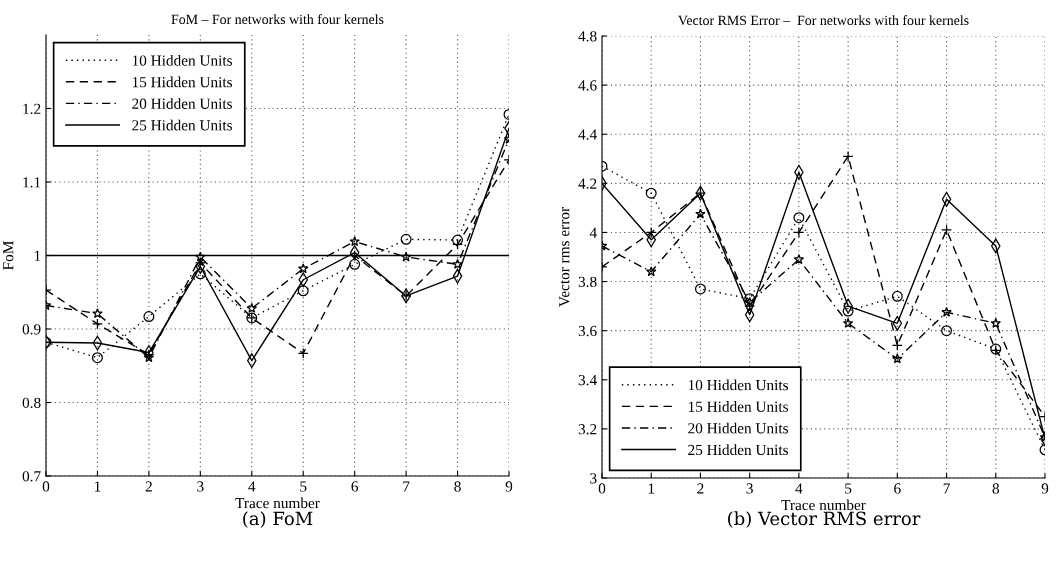 This screenshot has width=1064, height=579. I want to click on y-tick-label: 1, so click(37, 255).